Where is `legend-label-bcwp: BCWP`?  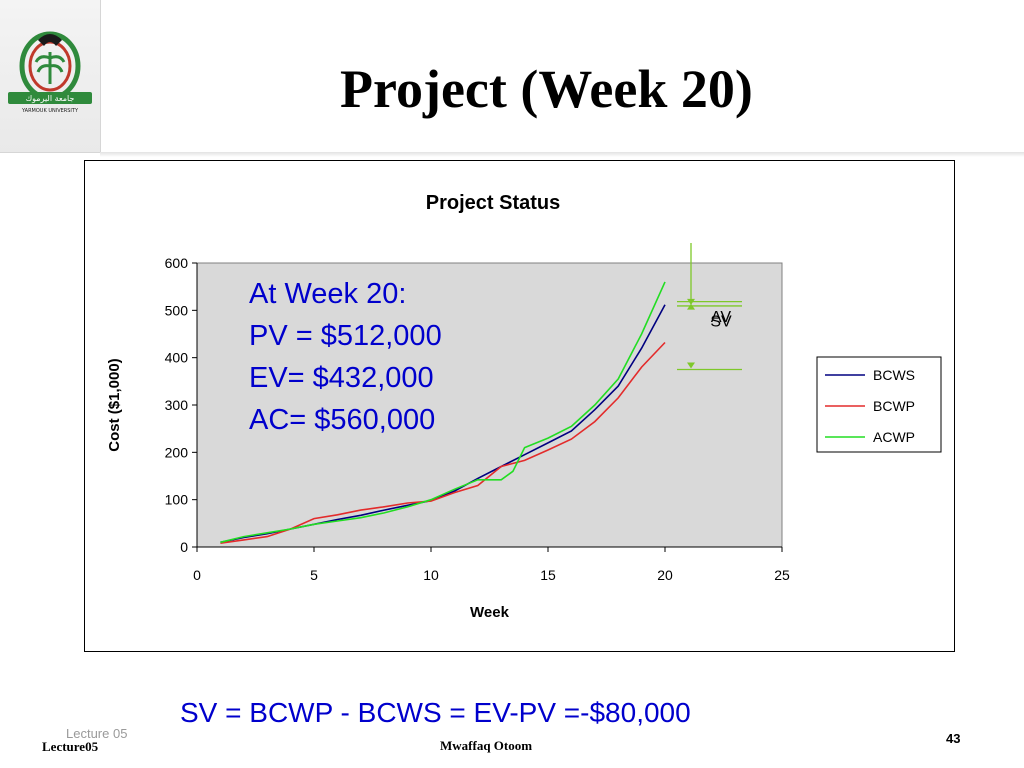 legend-label-bcwp: BCWP is located at coordinates (894, 406).